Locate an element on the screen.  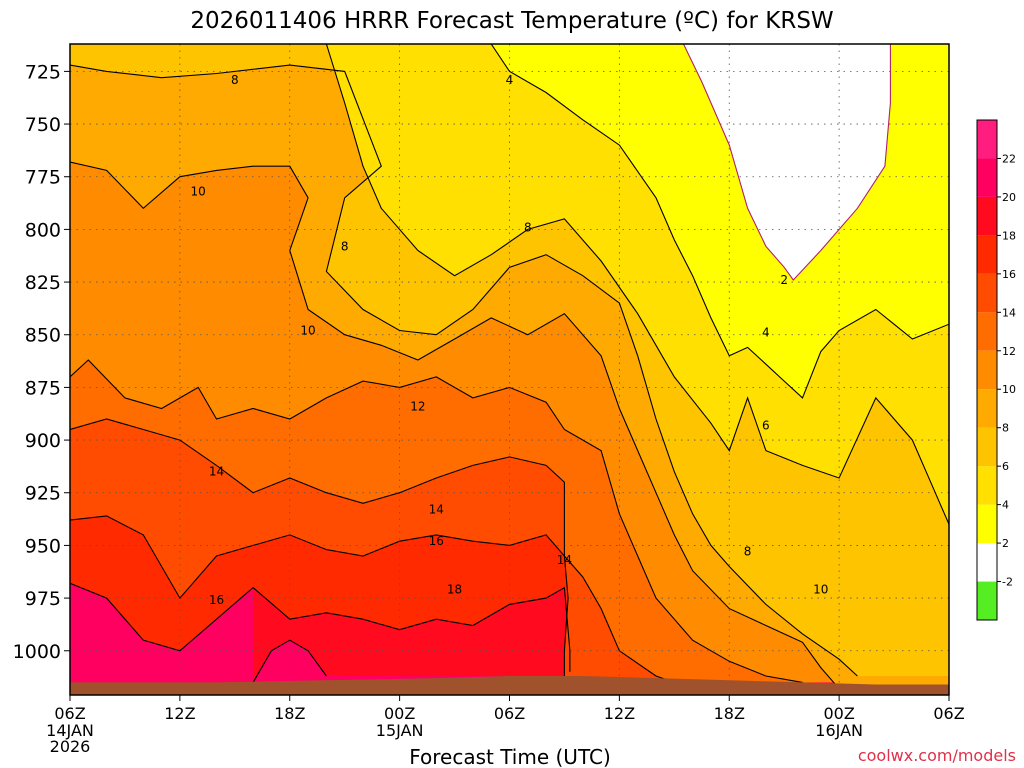
y-tick-label: 1000 is located at coordinates (37, 652).